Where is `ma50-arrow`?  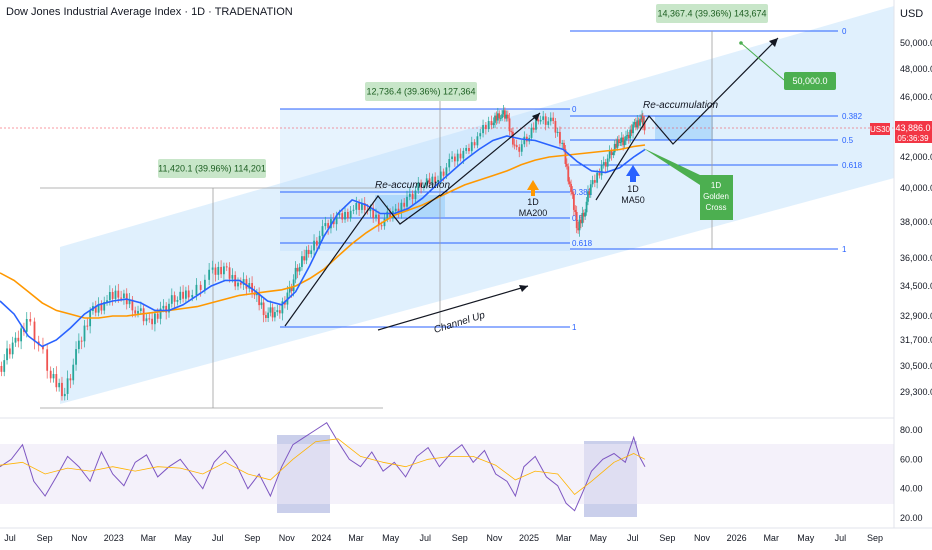 ma50-arrow is located at coordinates (633, 173).